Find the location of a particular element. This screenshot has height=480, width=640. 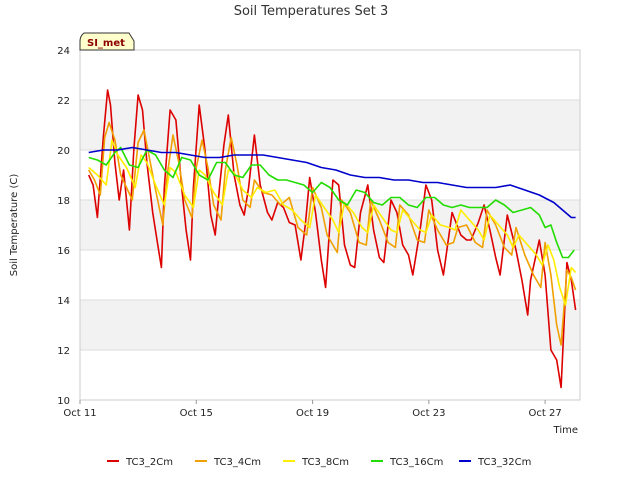

site-badge: SI_met is located at coordinates (107, 41).